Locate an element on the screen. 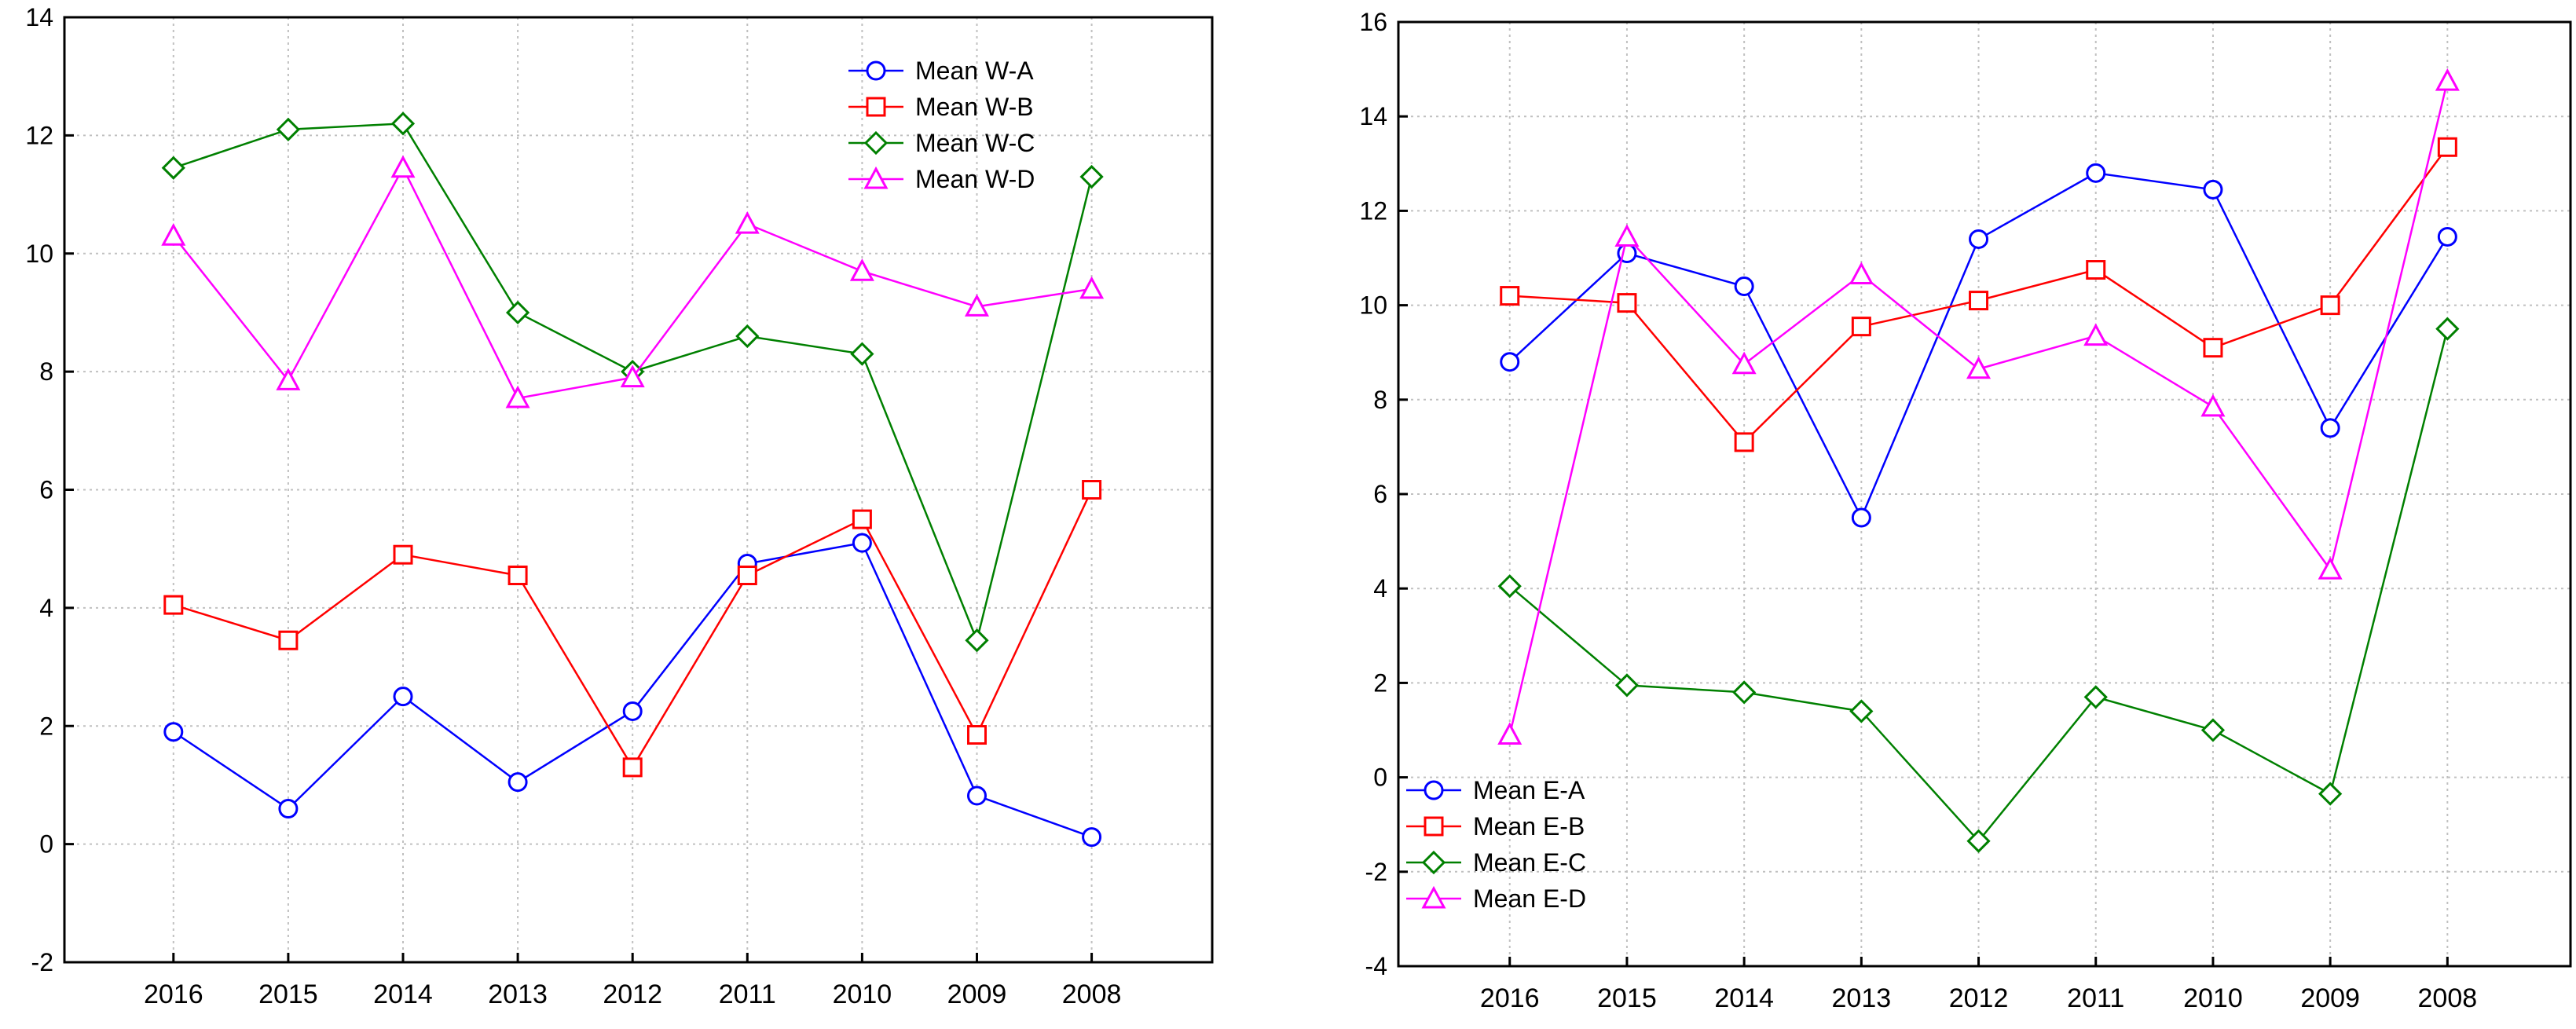 The width and height of the screenshot is (2576, 1029). chart-0-x-tick-label: 2011 is located at coordinates (747, 994).